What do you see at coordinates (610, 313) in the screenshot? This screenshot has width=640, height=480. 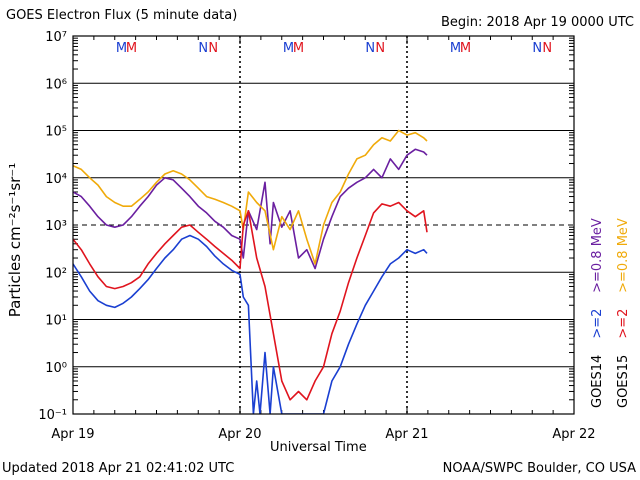 I see `legend: GOES14 >=2 >=0.8 MeV GOES15 >=2 >=0.8 MeV` at bounding box center [610, 313].